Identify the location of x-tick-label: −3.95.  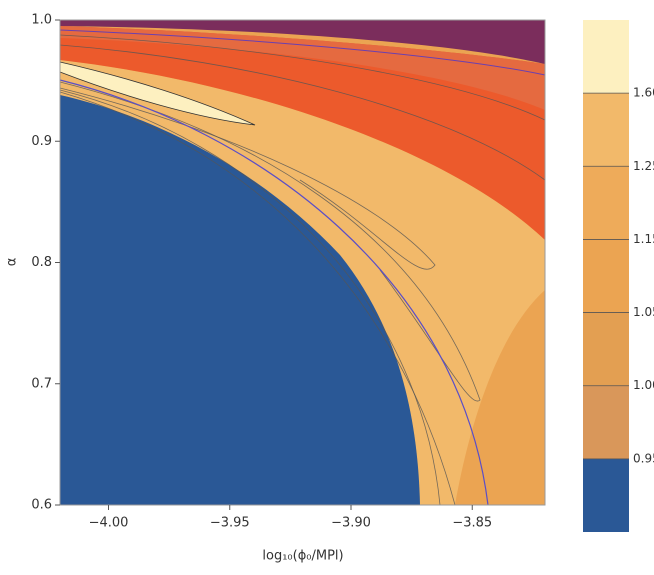
(230, 523).